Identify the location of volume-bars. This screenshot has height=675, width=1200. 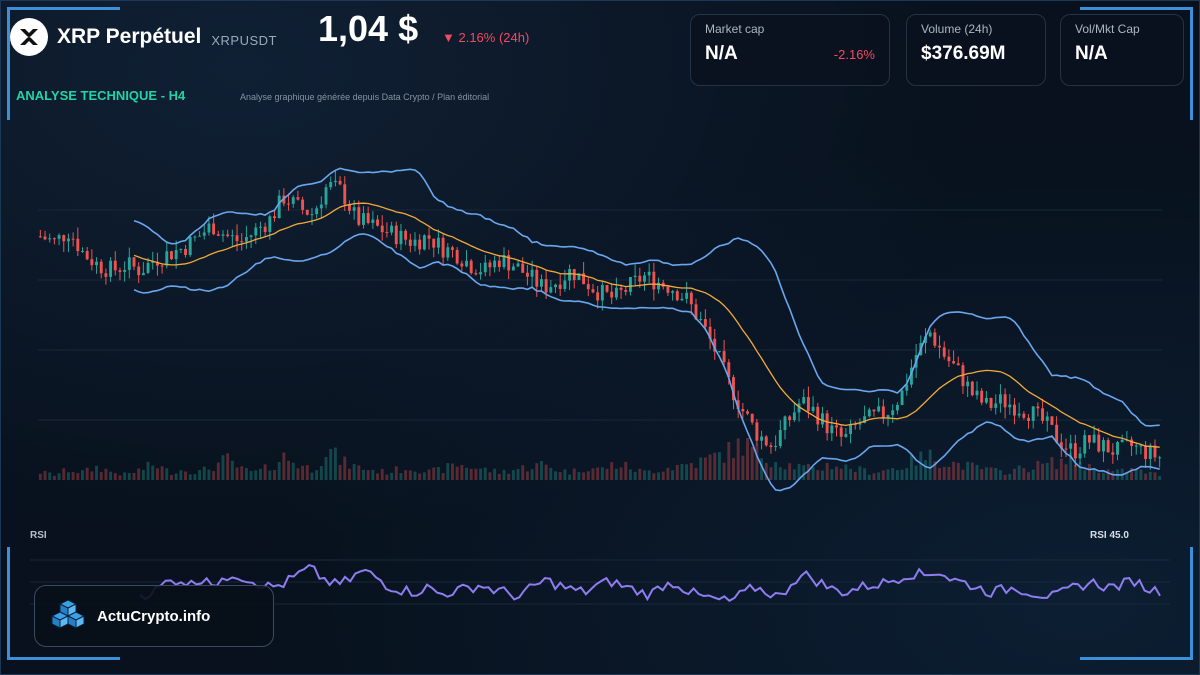
(600, 459).